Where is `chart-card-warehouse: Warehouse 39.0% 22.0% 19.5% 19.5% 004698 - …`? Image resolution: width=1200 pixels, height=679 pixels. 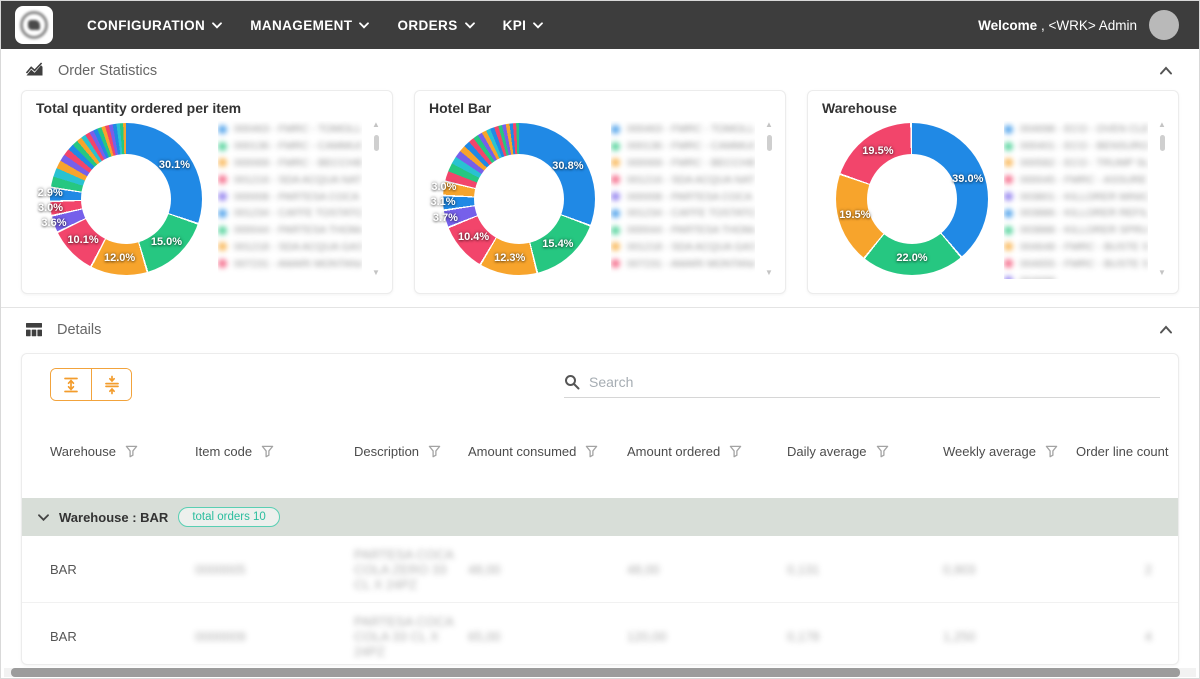
chart-card-warehouse: Warehouse 39.0% 22.0% 19.5% 19.5% 004698 - … is located at coordinates (993, 192).